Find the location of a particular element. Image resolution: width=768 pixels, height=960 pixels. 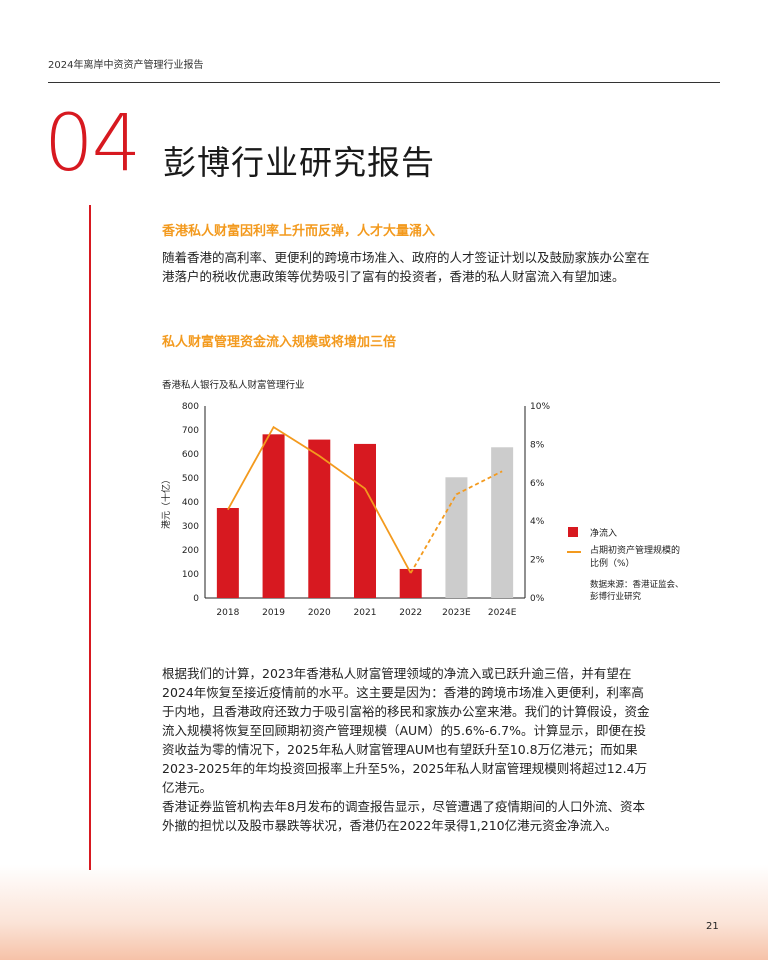

section1-heading: 香港私人财富因利率上升而反弹，人才大量涌入 is located at coordinates (407, 229).